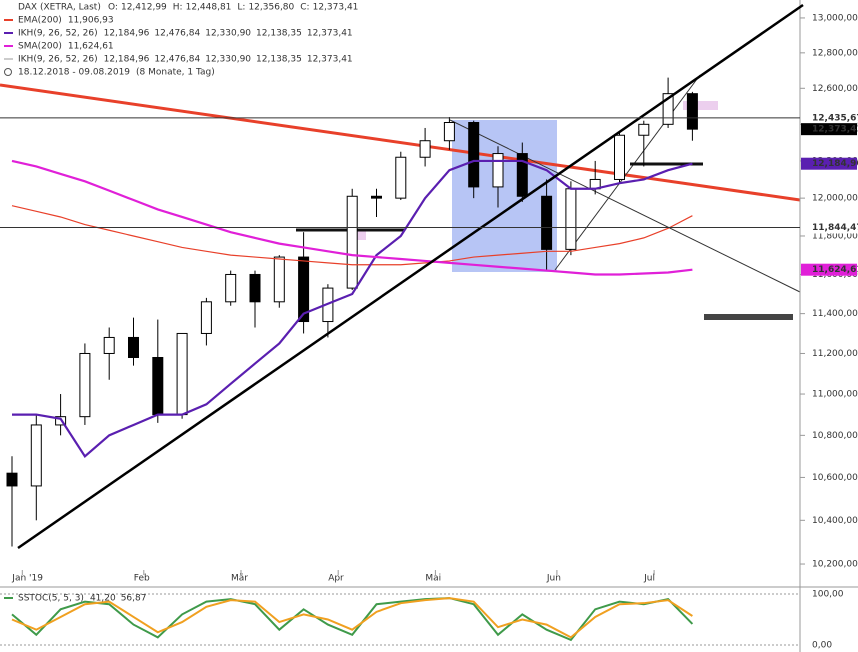 This screenshot has width=858, height=652. What do you see at coordinates (835, 354) in the screenshot?
I see `y-tick-label: 11,200,00` at bounding box center [835, 354].